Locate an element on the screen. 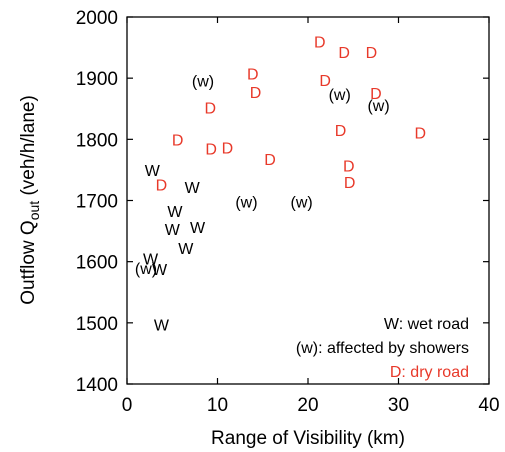 This screenshot has height=452, width=505. x-tick-label: 40 is located at coordinates (488, 405).